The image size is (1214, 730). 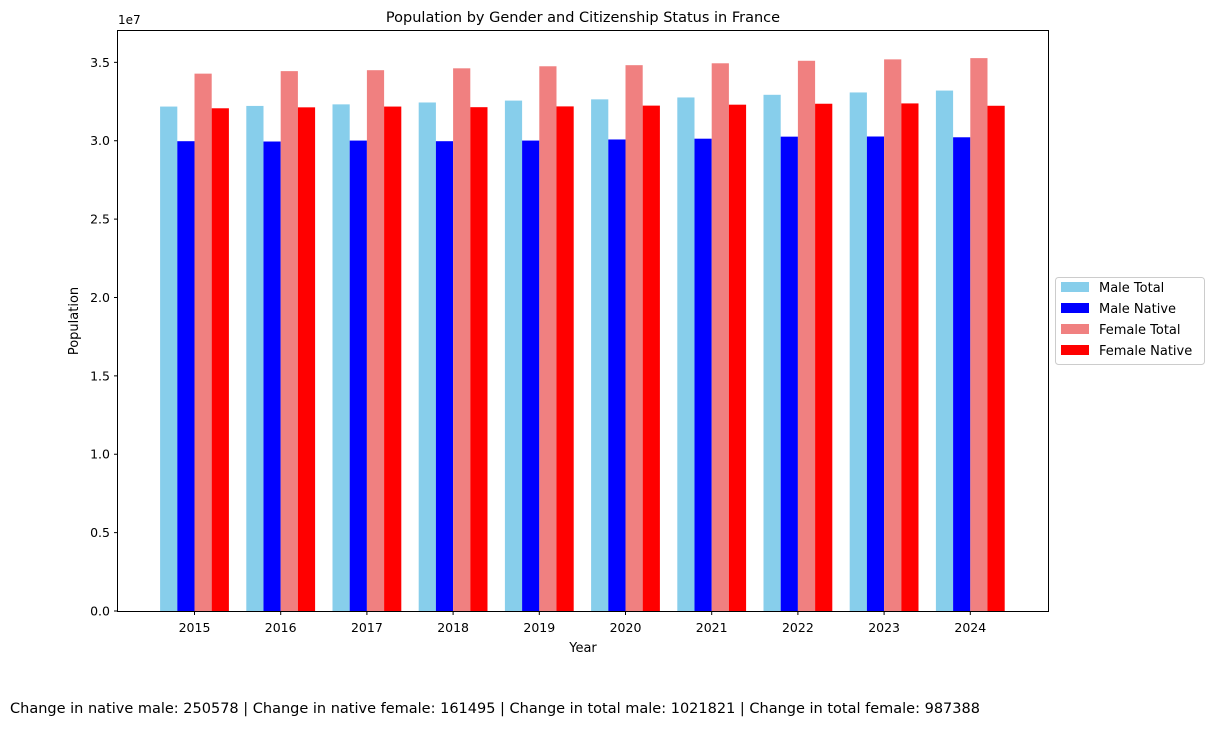 I want to click on y-offset-label: 1e7, so click(x=129, y=20).